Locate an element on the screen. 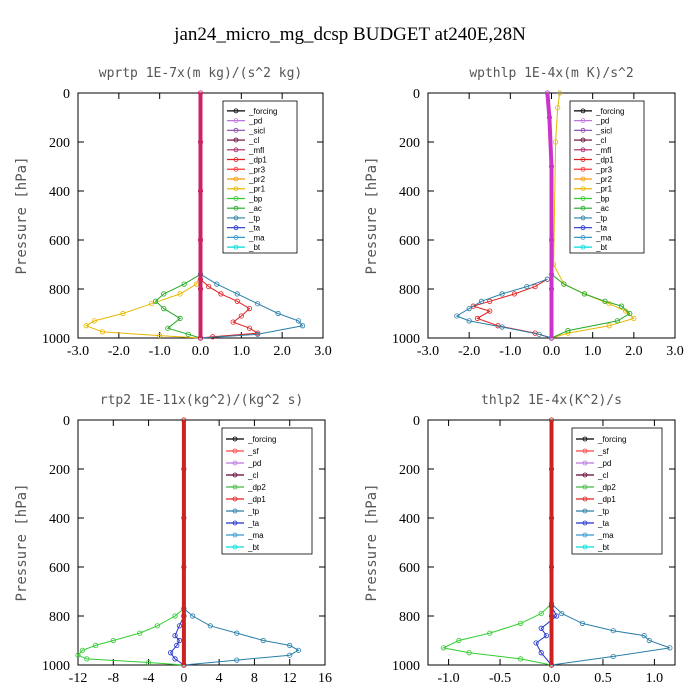 This screenshot has height=700, width=700. legend-entry-bp: _bp is located at coordinates (602, 198).